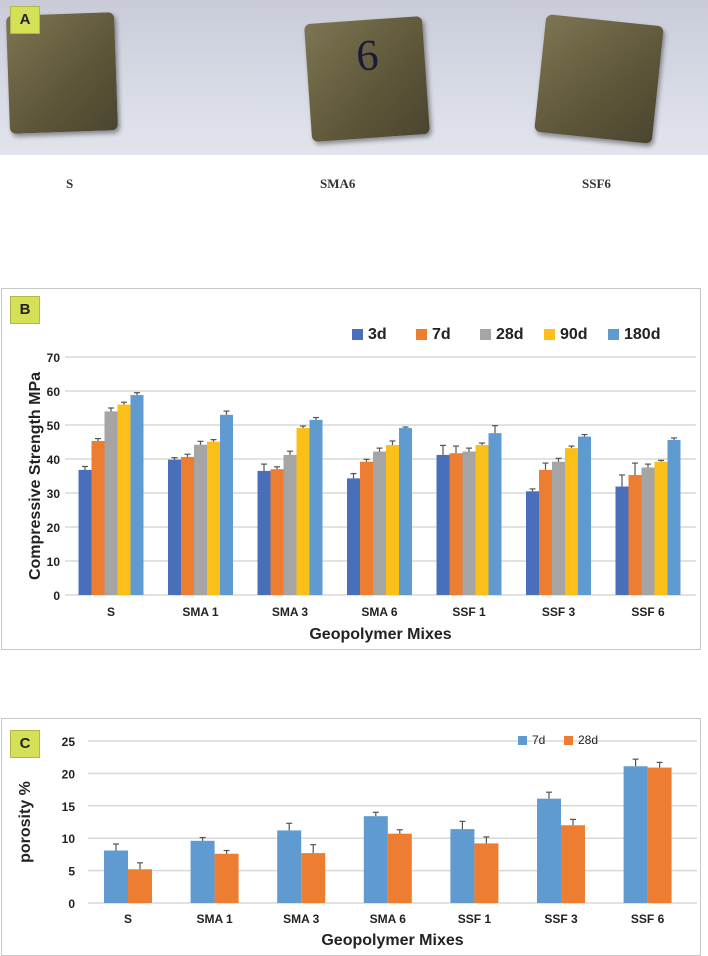  Describe the element at coordinates (25, 744) in the screenshot. I see `panel-label-c: C` at that location.